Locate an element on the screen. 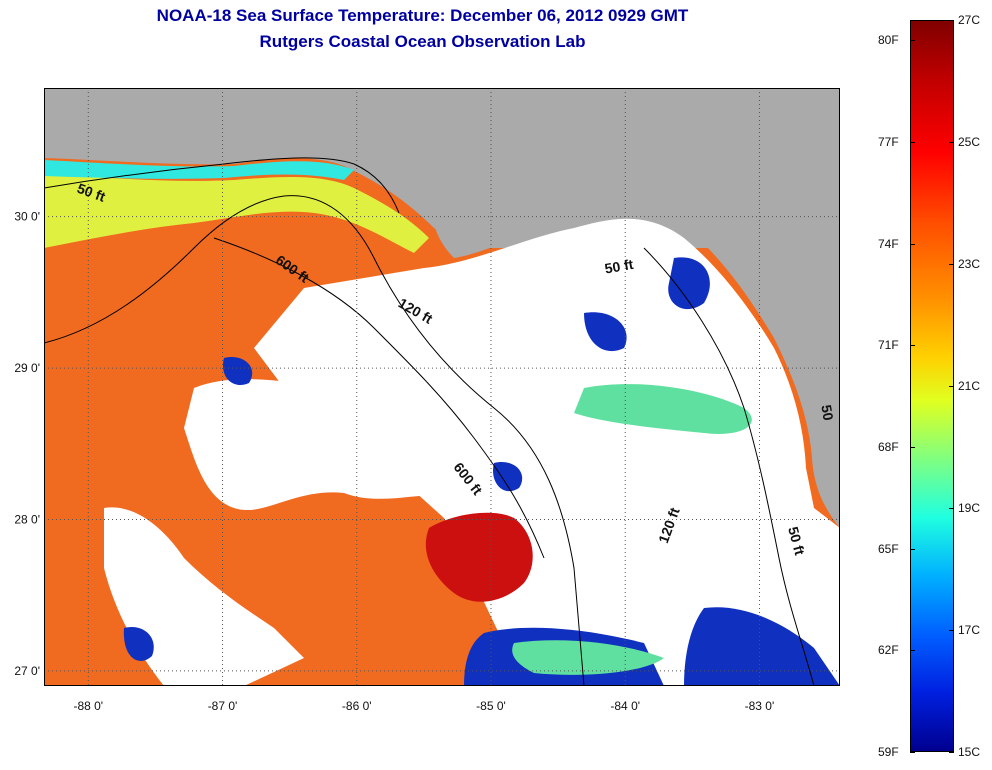  celsius-label: 27C is located at coordinates (969, 20).